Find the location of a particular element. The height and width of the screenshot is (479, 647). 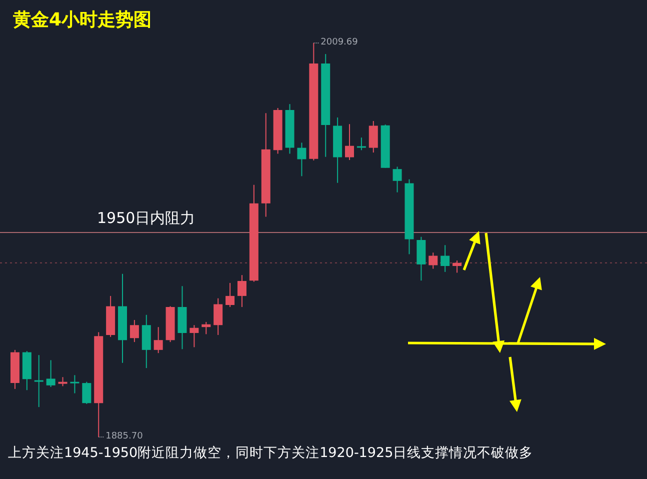

text: 上方关注1945-1950附近阻力做空，同时下方关注1920-1925日线支撑情况不破做多 is located at coordinates (271, 453).